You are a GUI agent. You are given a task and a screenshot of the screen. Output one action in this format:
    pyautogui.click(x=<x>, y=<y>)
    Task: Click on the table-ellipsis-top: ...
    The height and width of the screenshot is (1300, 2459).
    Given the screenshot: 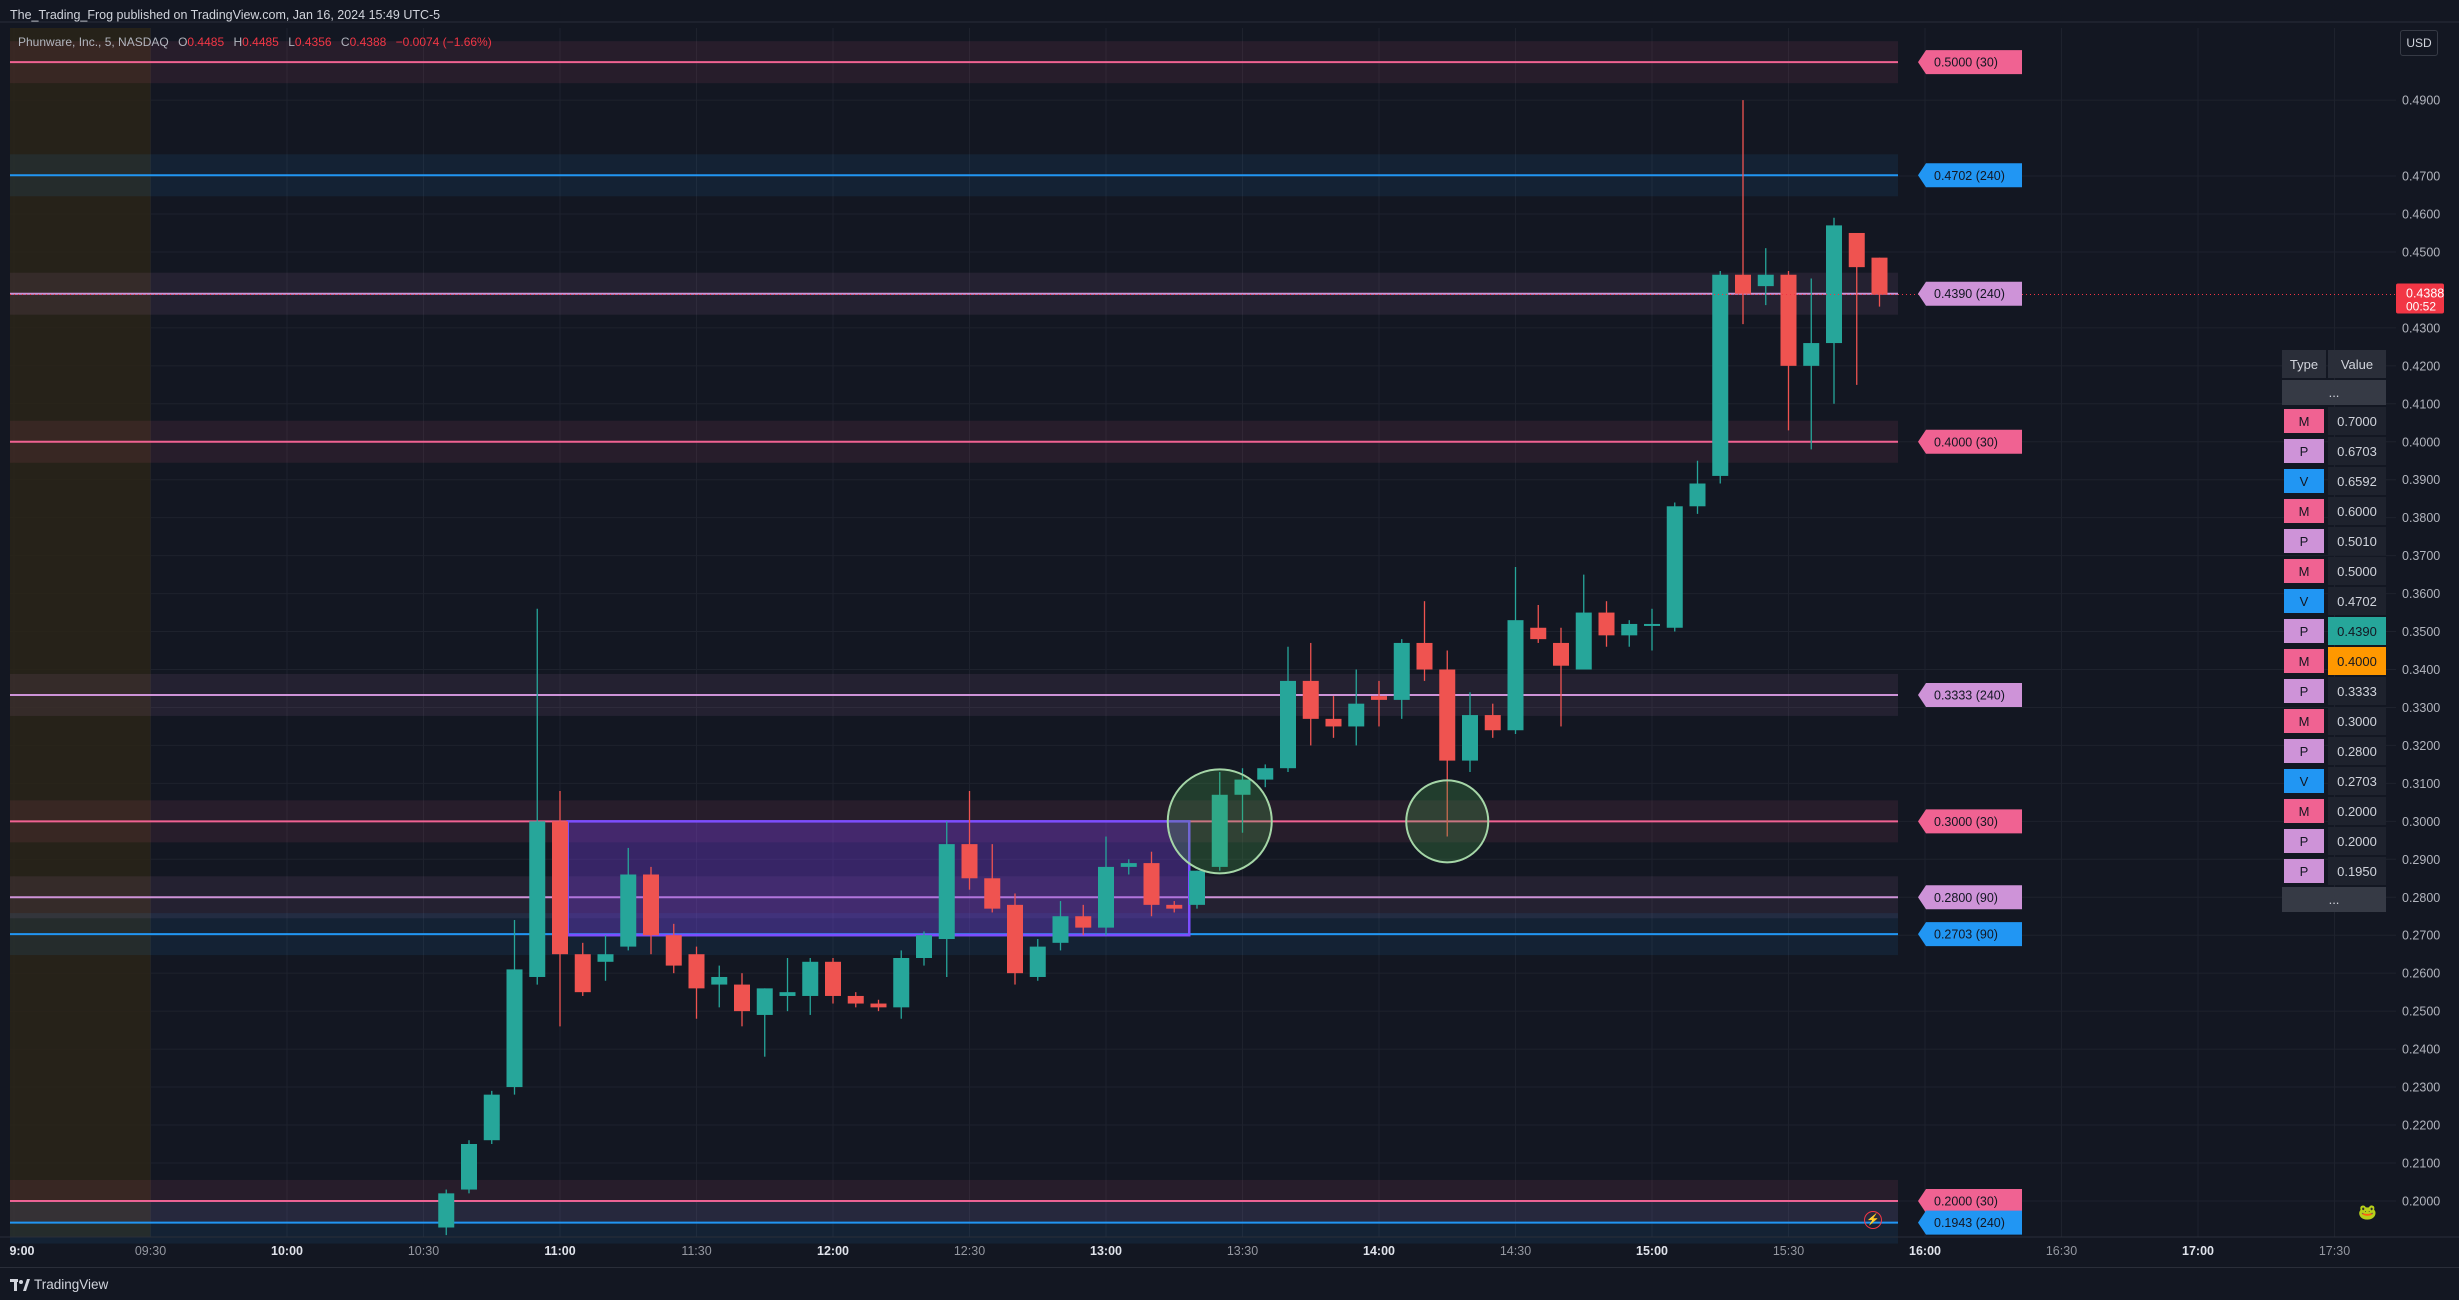 What is the action you would take?
    pyautogui.click(x=2334, y=392)
    